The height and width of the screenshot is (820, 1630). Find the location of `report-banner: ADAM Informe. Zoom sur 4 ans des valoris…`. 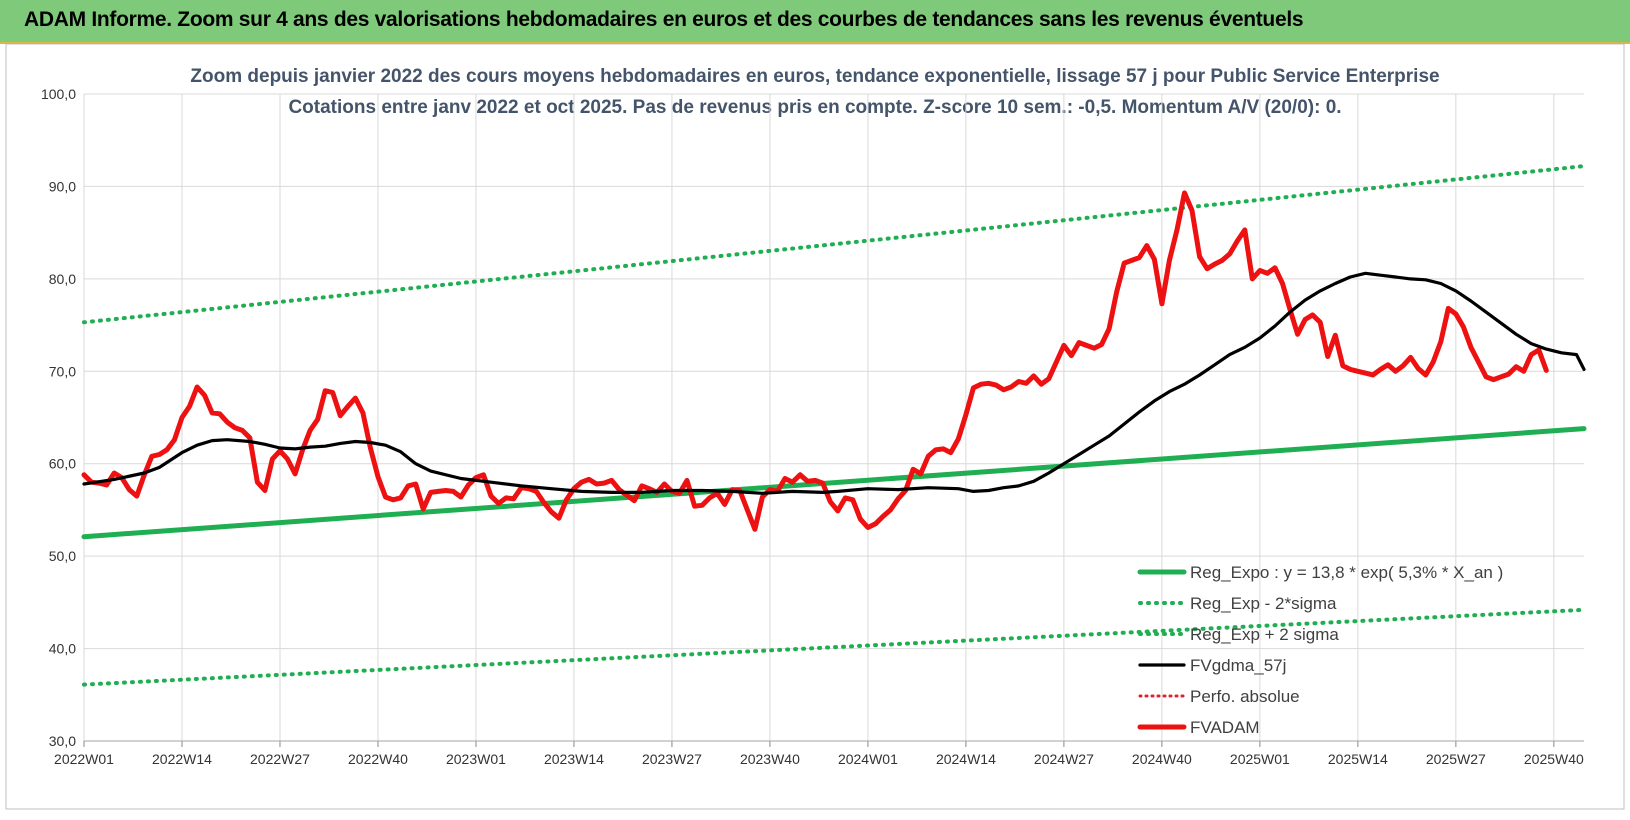

report-banner: ADAM Informe. Zoom sur 4 ans des valoris… is located at coordinates (815, 22).